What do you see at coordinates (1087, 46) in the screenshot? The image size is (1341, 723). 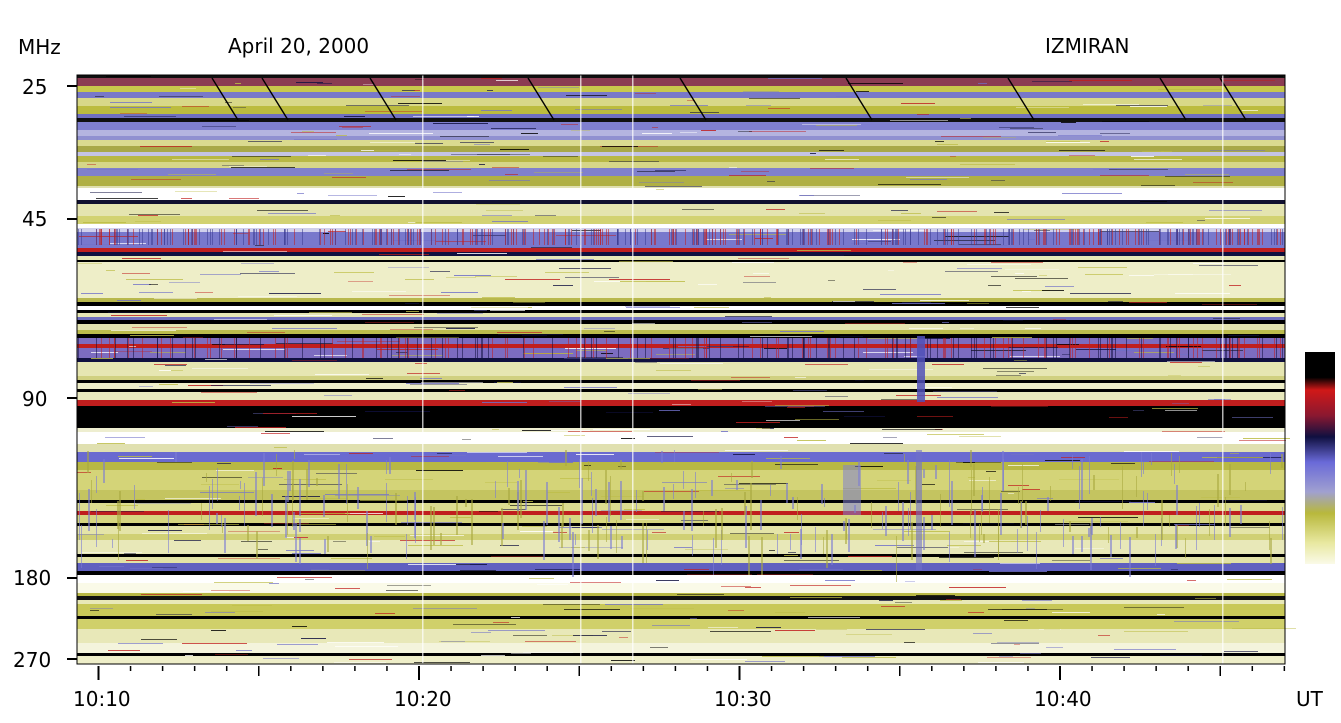 I see `observatory-label: IZMIRAN` at bounding box center [1087, 46].